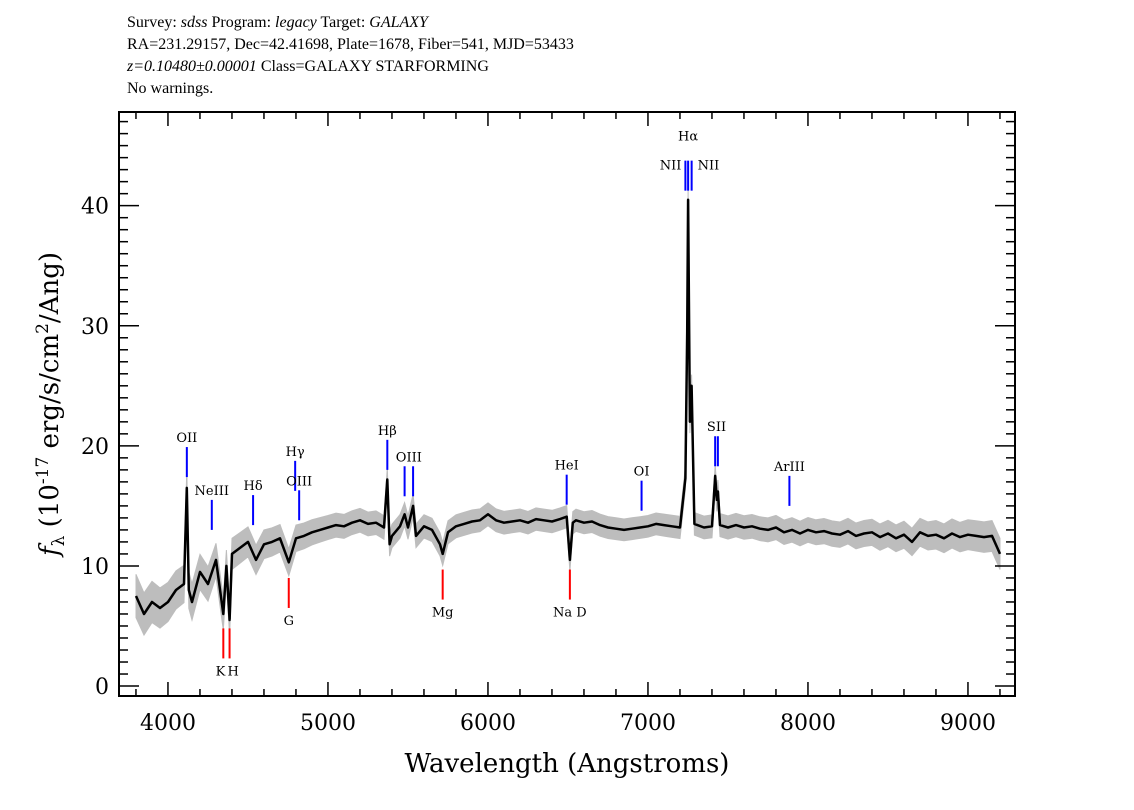 Image resolution: width=1134 pixels, height=810 pixels. I want to click on line-label: Hα, so click(688, 137).